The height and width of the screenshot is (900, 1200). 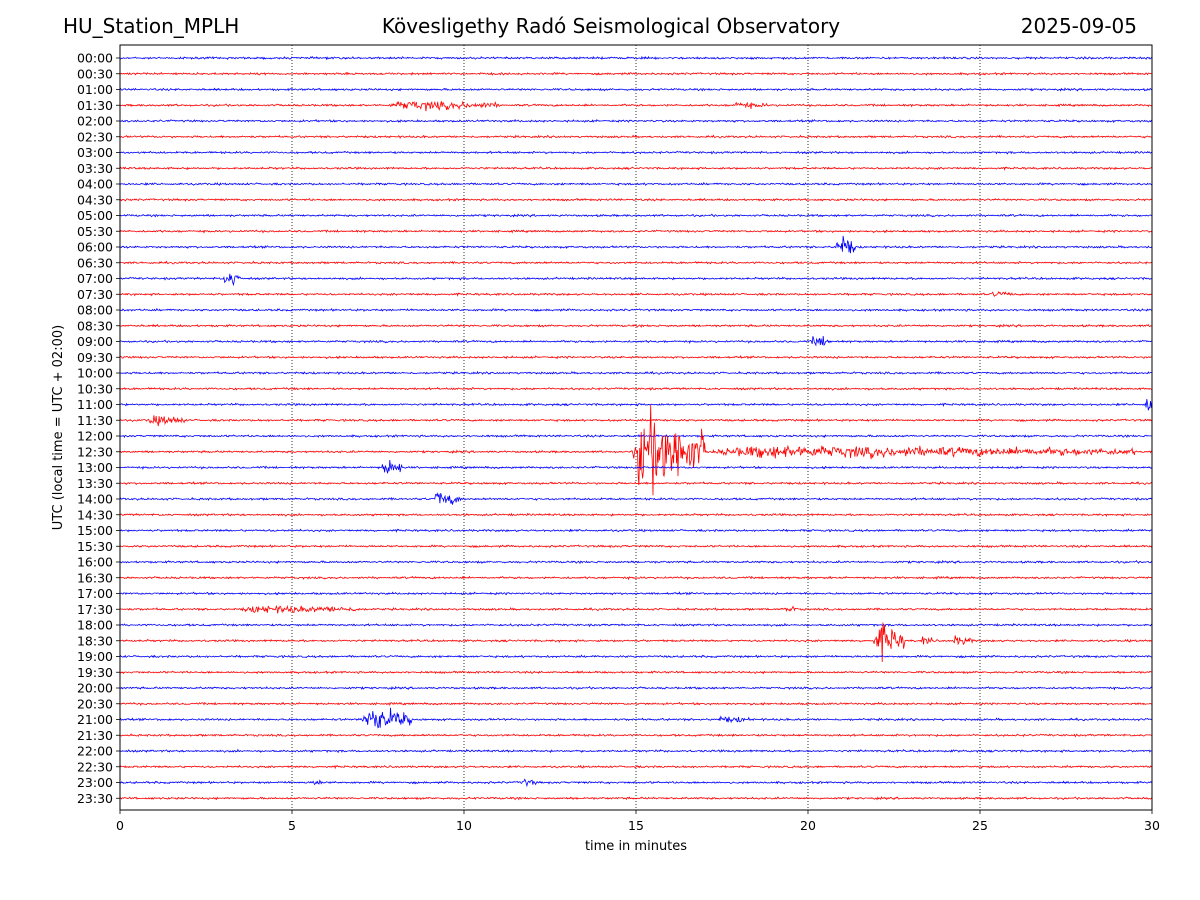 I want to click on y-tick-label: 20:30, so click(x=95, y=703).